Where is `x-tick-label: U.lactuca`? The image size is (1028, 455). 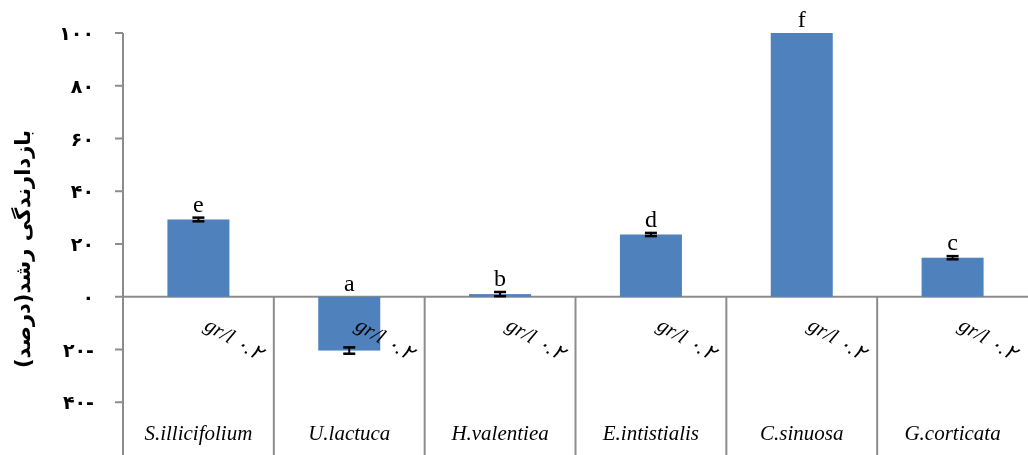 x-tick-label: U.lactuca is located at coordinates (349, 433).